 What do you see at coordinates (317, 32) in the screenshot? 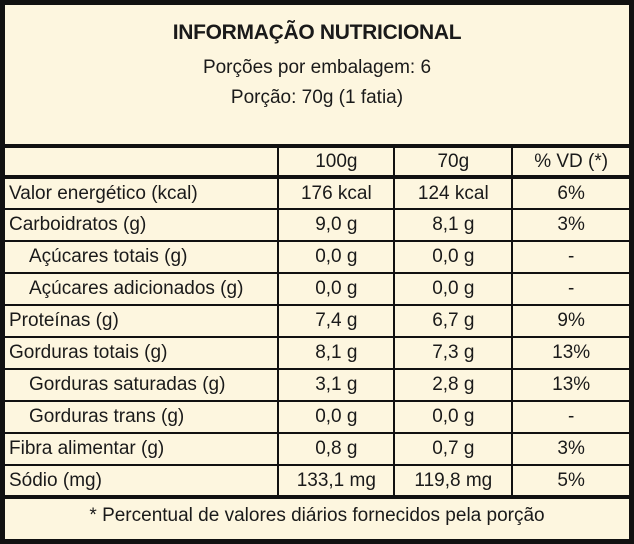
I see `label-title: INFORMAÇÃO NUTRICIONAL` at bounding box center [317, 32].